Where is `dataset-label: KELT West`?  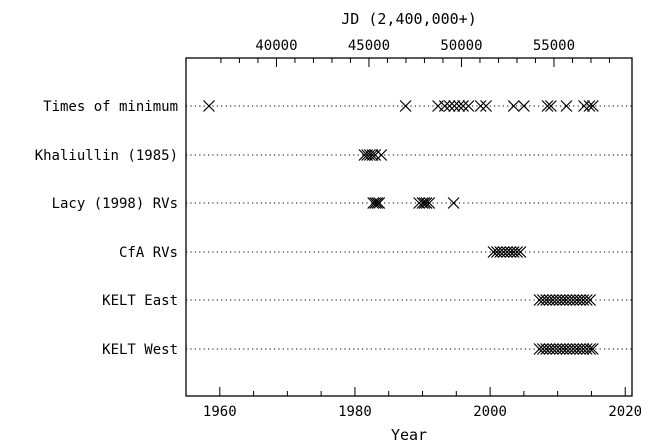 dataset-label: KELT West is located at coordinates (140, 350).